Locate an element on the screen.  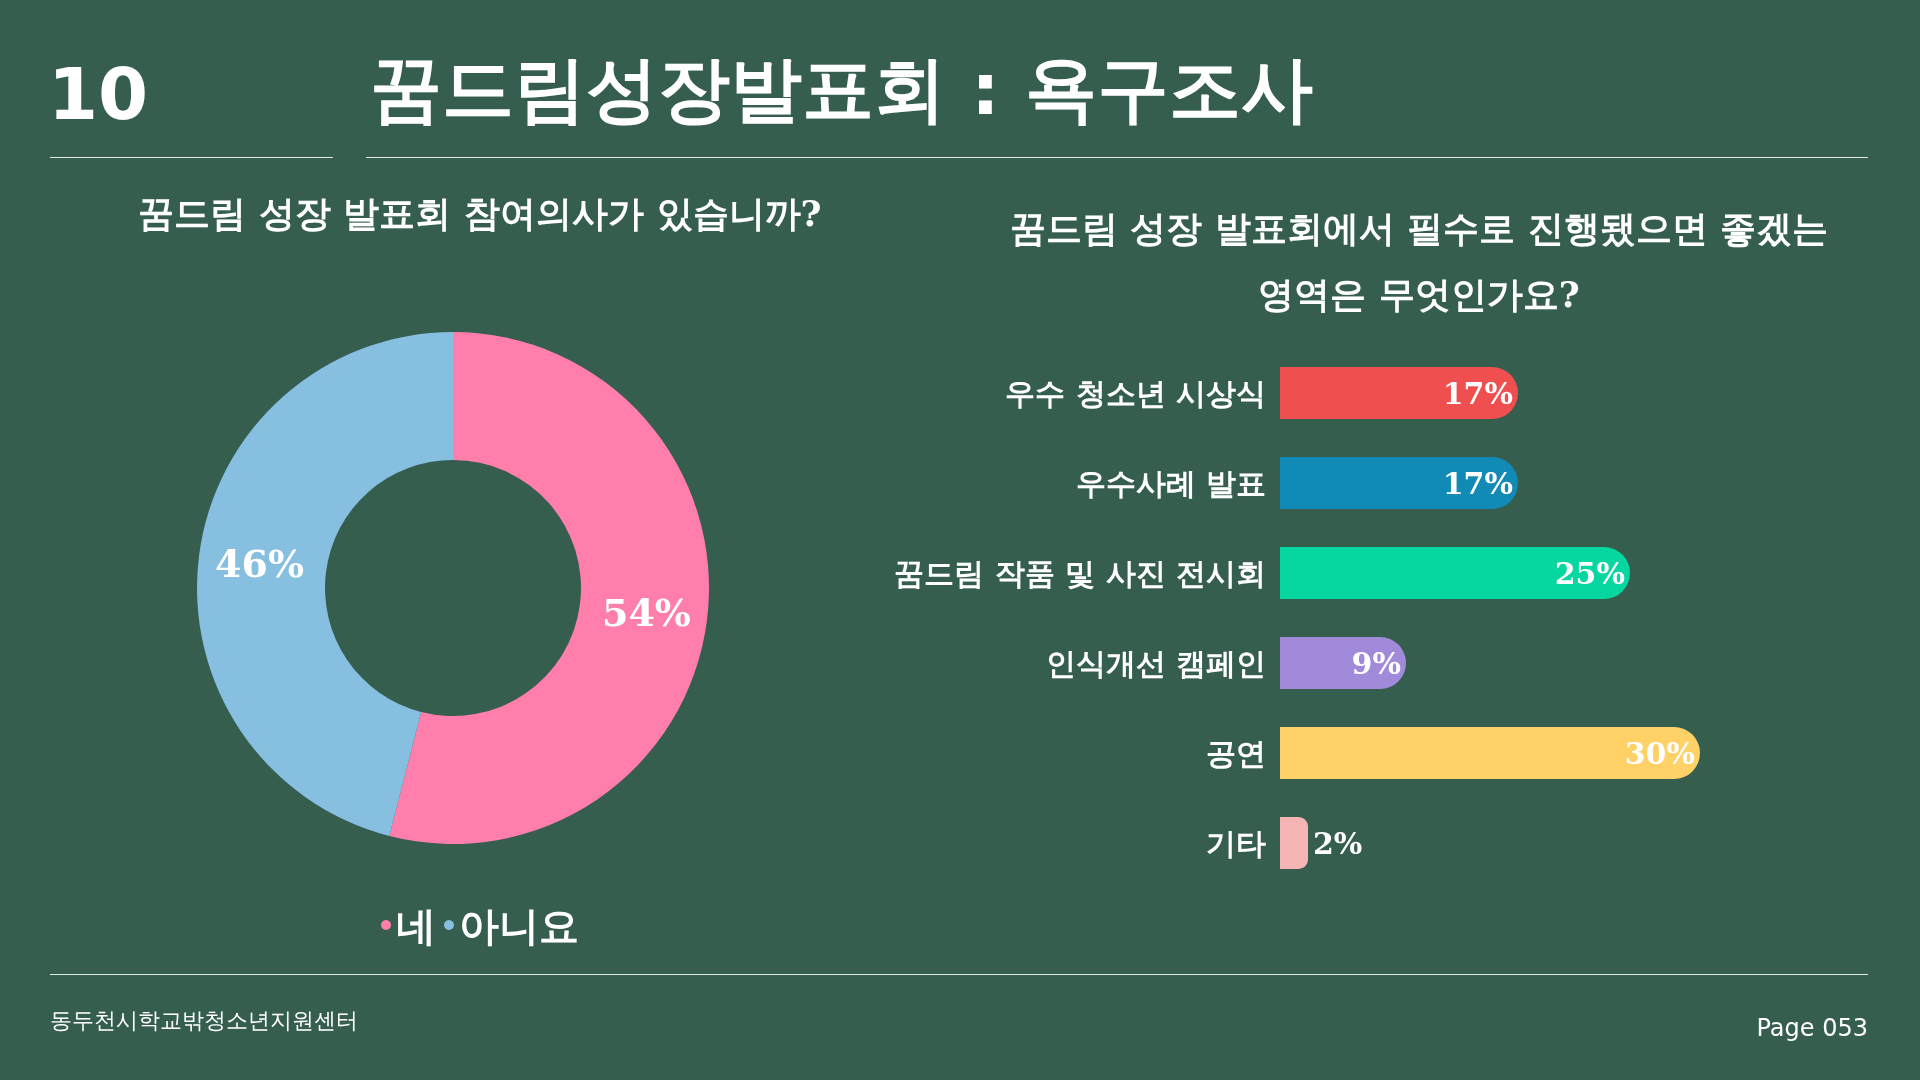
text: 10 is located at coordinates (98, 94).